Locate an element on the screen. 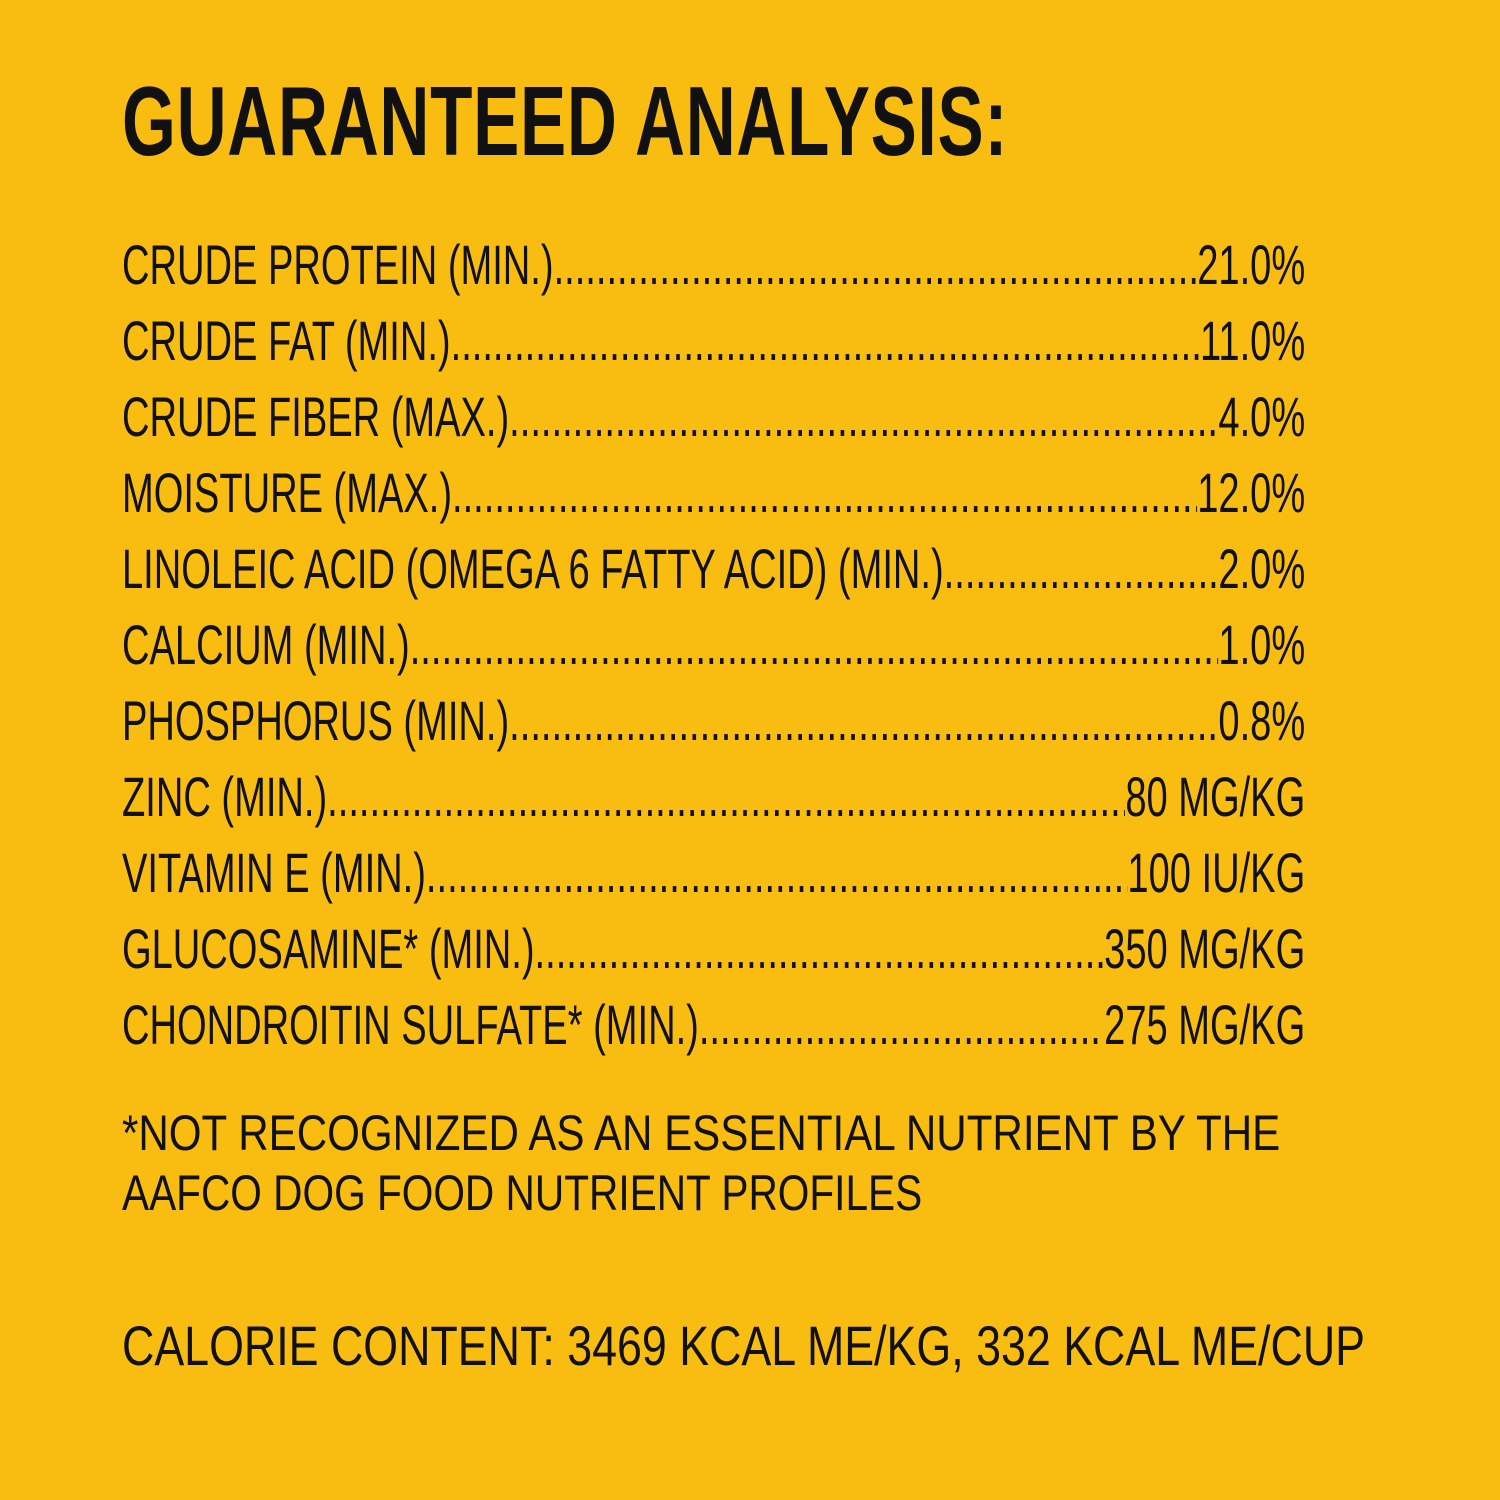 The image size is (1500, 1500). analysis-row: PHOSPHORUS (MIN.)0.8% is located at coordinates (713, 721).